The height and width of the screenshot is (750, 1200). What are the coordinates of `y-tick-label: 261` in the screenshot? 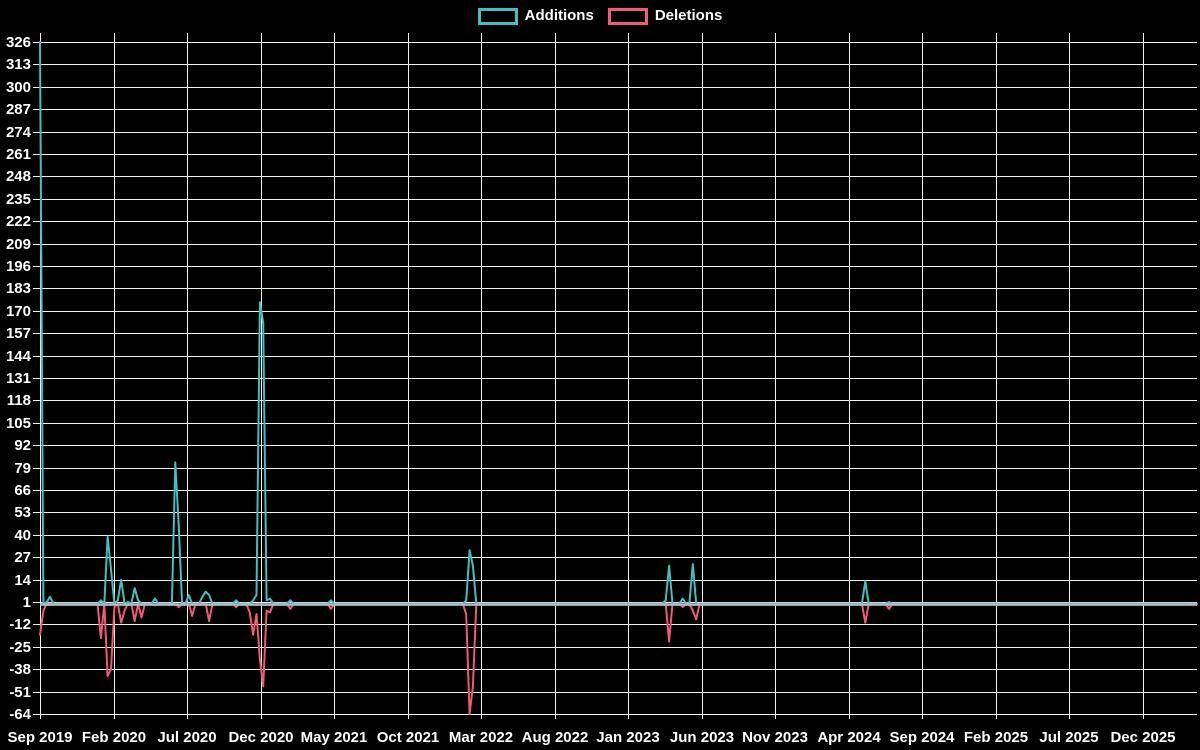 It's located at (18, 154).